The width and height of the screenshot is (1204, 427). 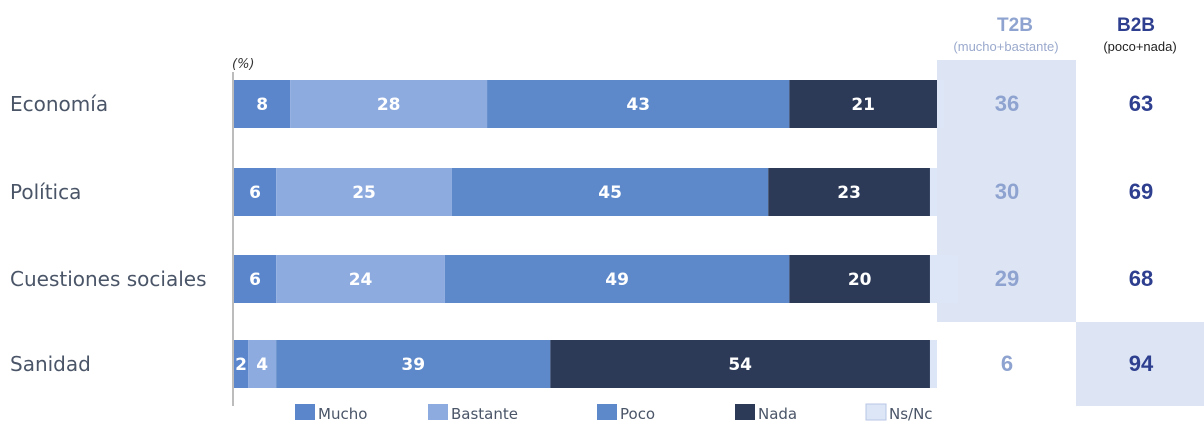 What do you see at coordinates (484, 414) in the screenshot?
I see `legend-label-bastante: Bastante` at bounding box center [484, 414].